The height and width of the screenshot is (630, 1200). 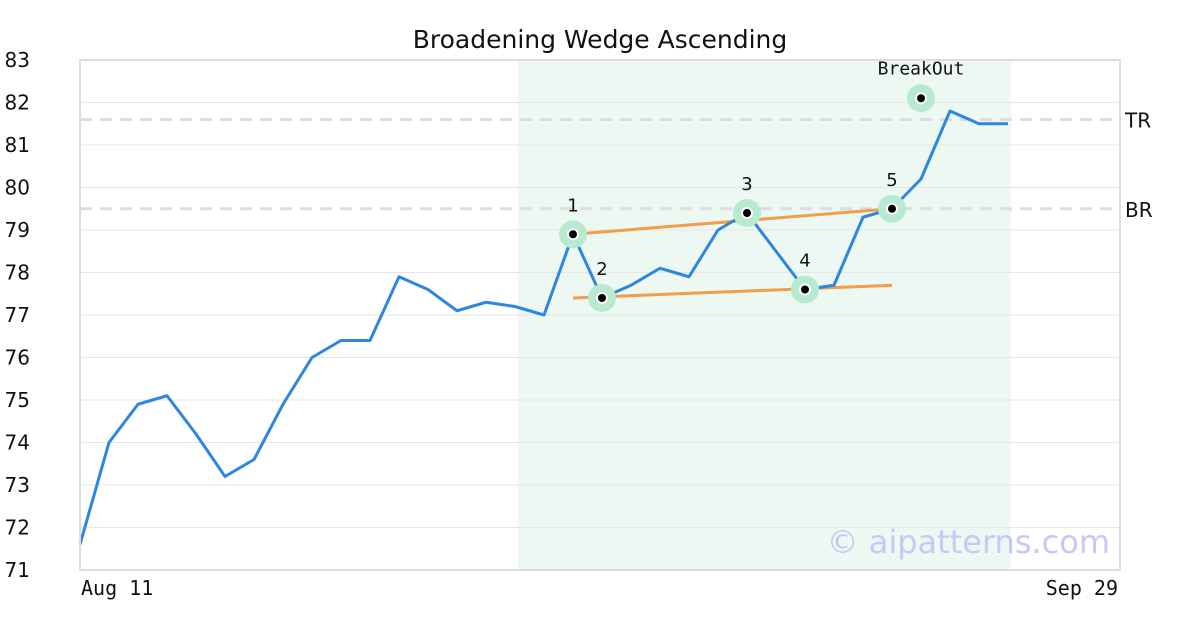 I want to click on x-tick-label: Sep 29, so click(x=1082, y=588).